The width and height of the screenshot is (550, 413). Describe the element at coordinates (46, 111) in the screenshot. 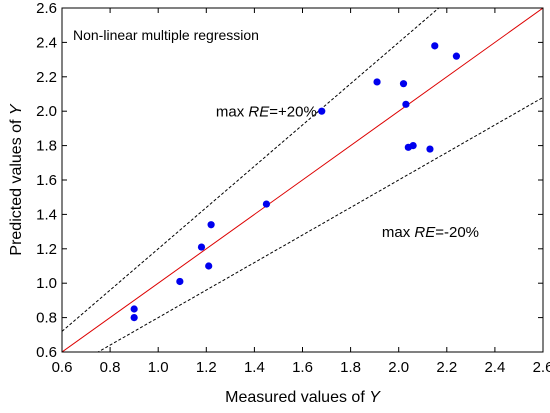

I see `y-tick-label: 2.0` at that location.